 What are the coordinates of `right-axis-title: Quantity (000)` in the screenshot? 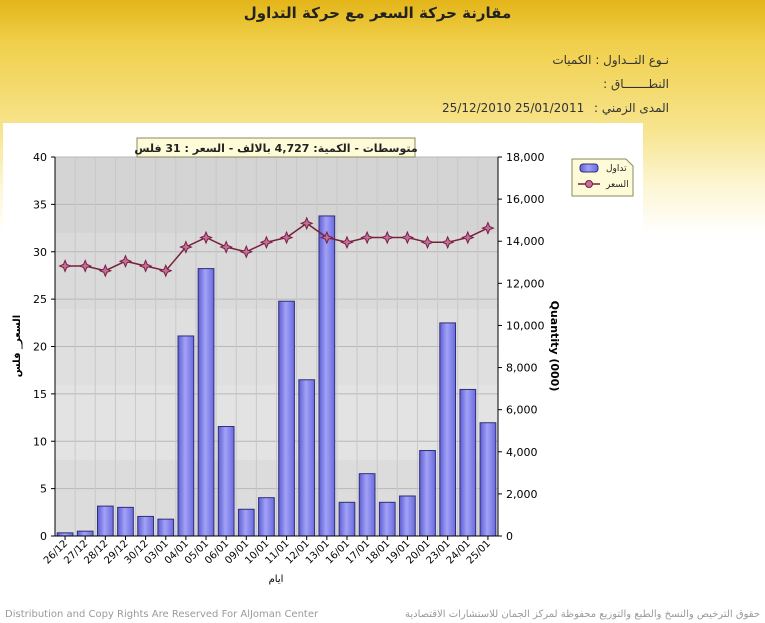 It's located at (554, 346).